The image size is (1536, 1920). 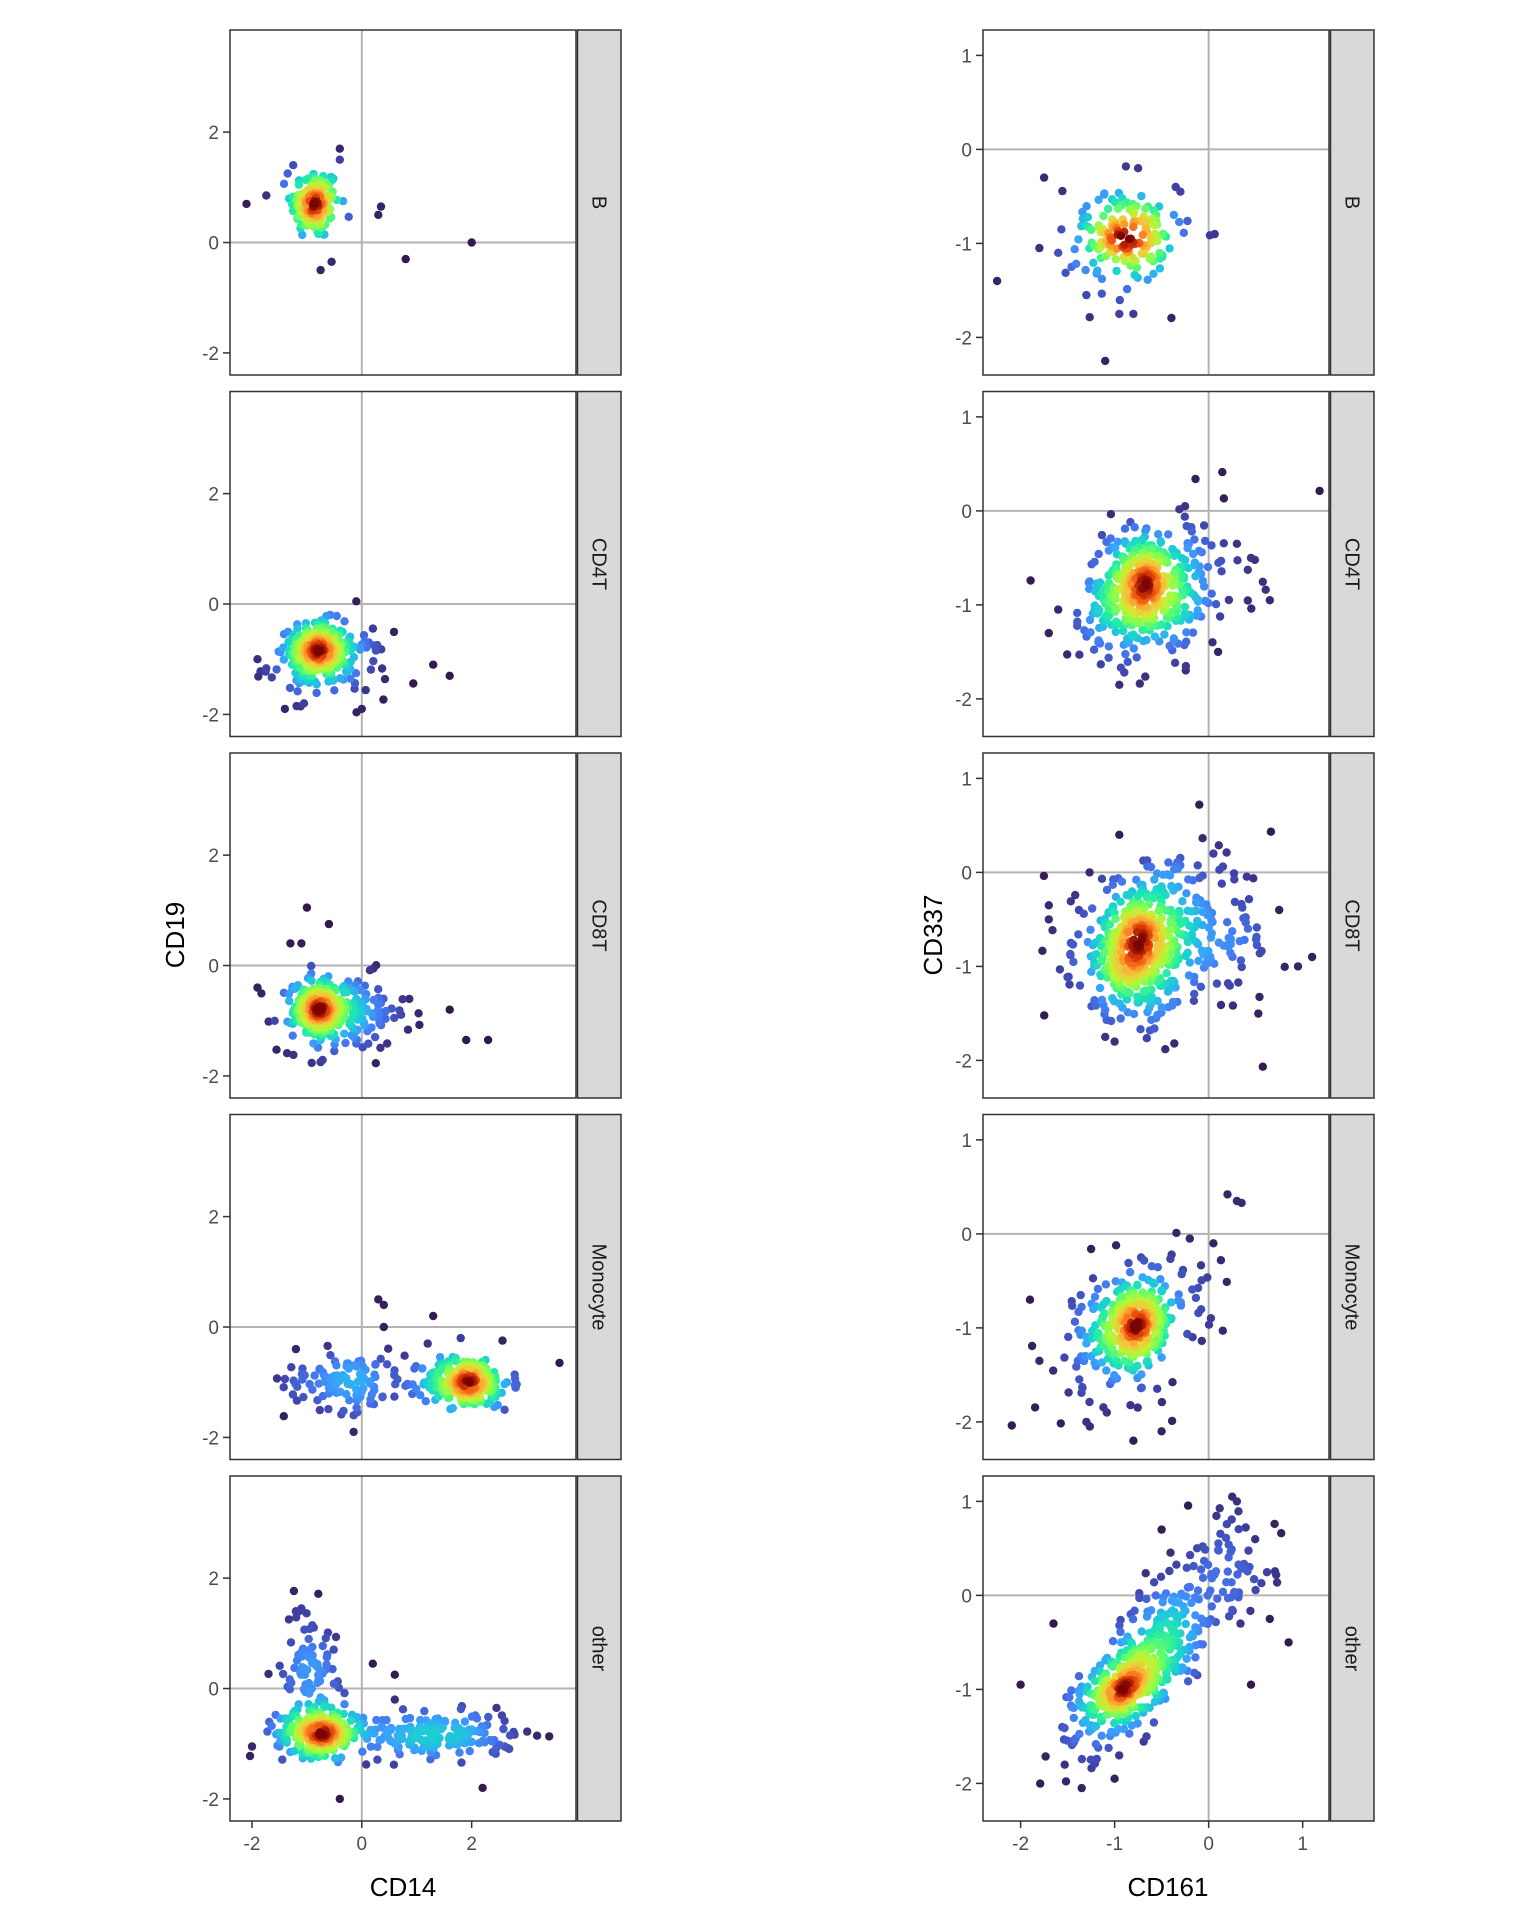 What do you see at coordinates (1156, 925) in the screenshot?
I see `panel-border` at bounding box center [1156, 925].